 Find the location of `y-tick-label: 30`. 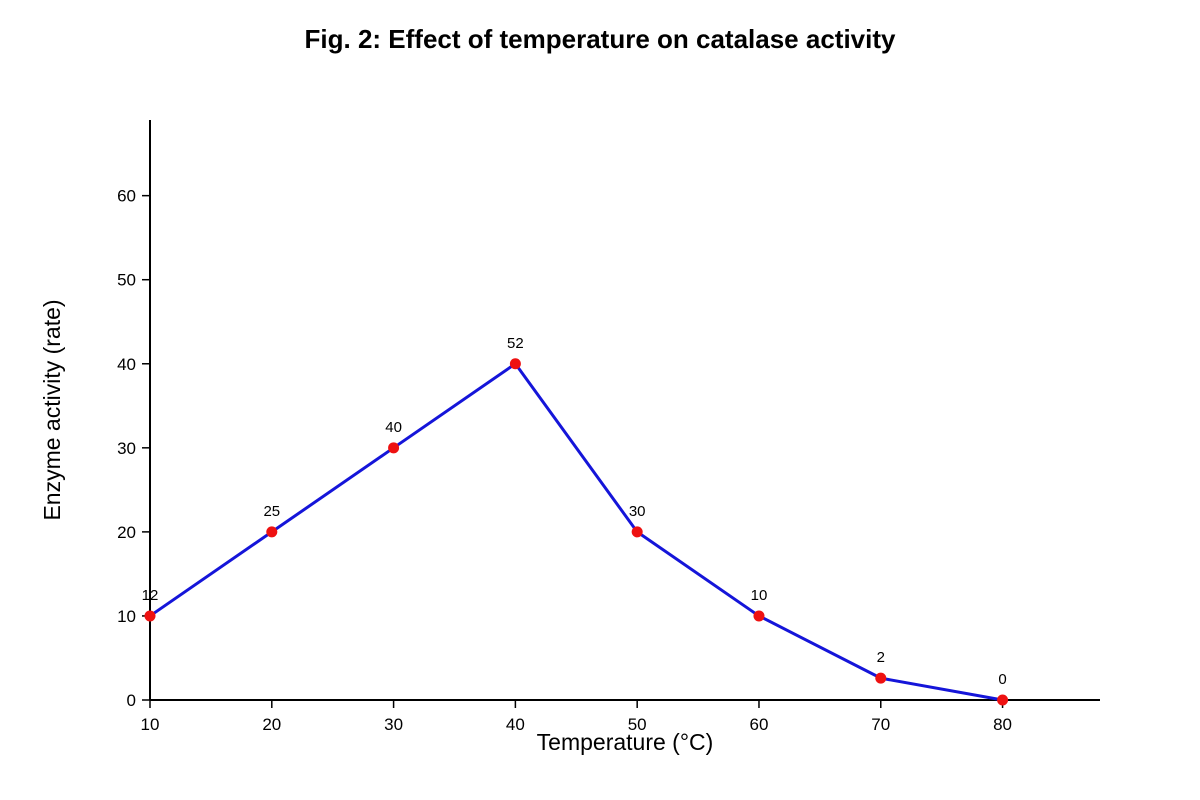

y-tick-label: 30 is located at coordinates (126, 448).